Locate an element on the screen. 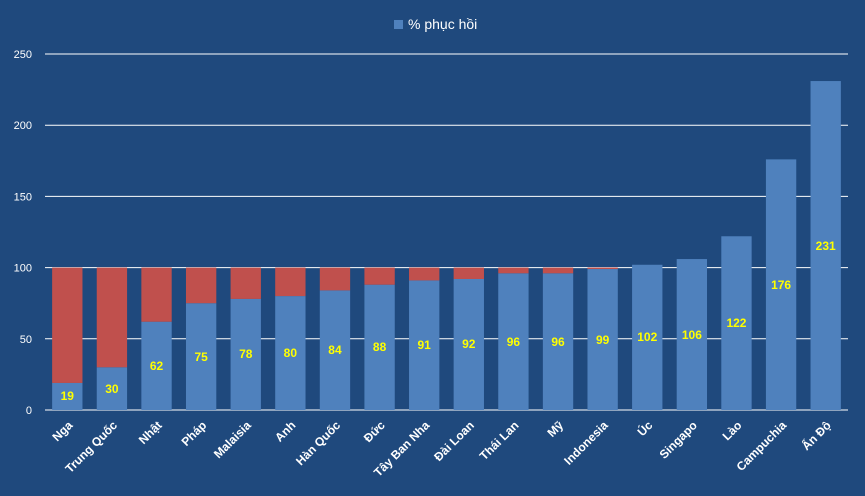 The width and height of the screenshot is (865, 496). y-tick-label: 0 is located at coordinates (29, 411).